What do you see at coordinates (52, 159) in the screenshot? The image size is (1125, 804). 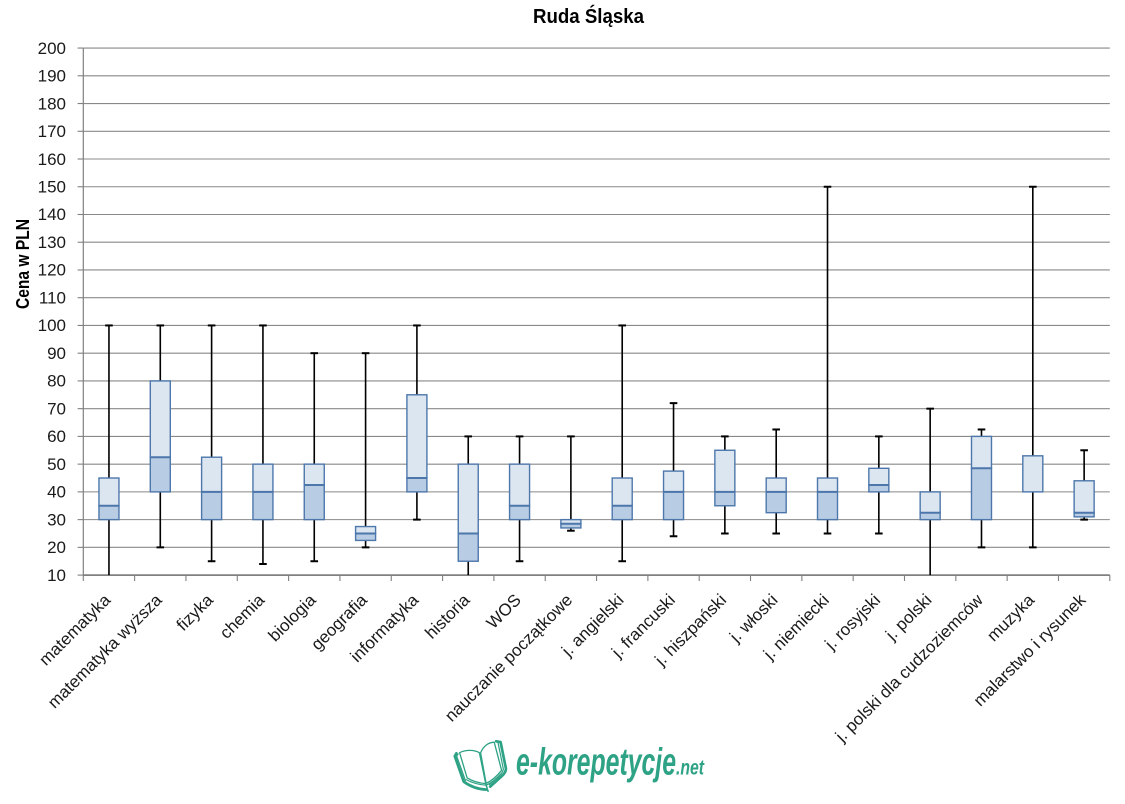 I see `svg-text: 160` at bounding box center [52, 159].